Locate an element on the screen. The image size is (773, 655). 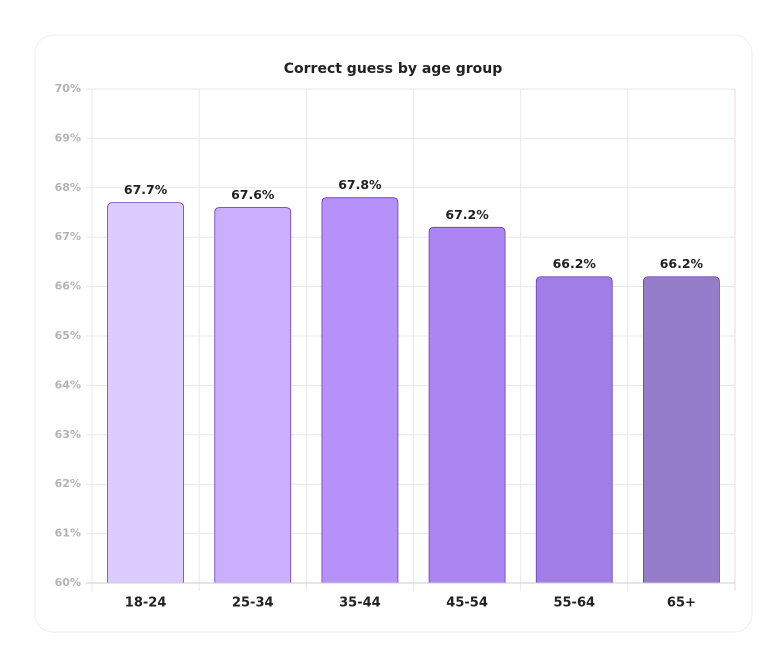
value-label: 67.6% is located at coordinates (253, 194).